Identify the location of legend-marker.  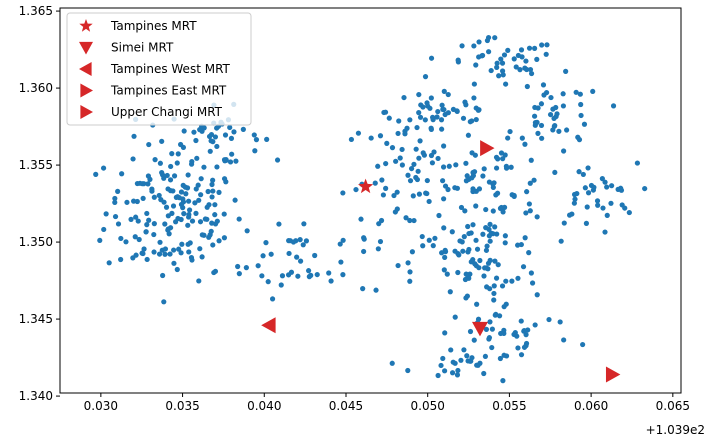
(86, 25).